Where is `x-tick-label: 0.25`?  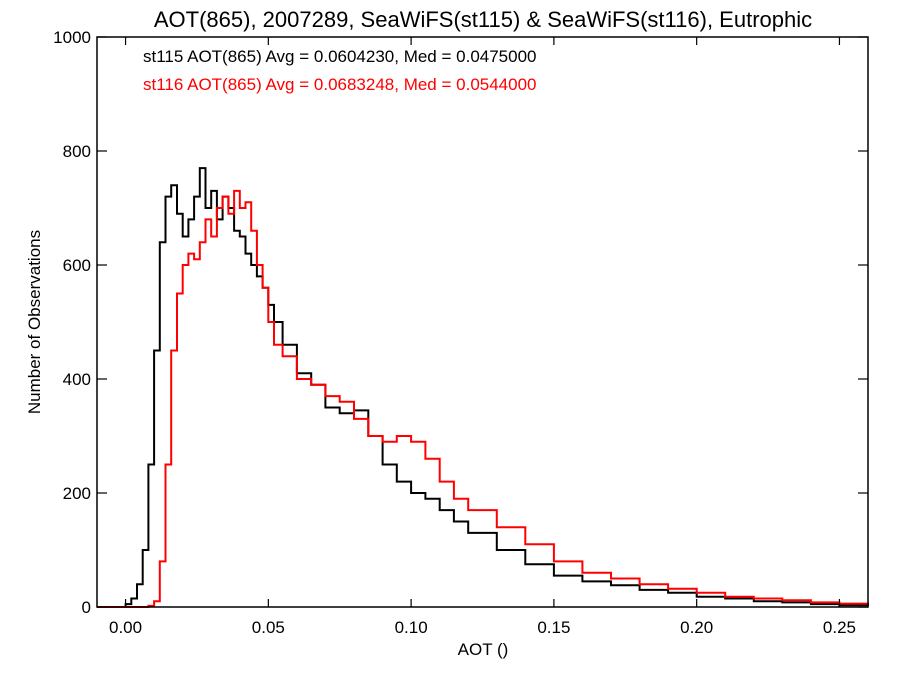 x-tick-label: 0.25 is located at coordinates (839, 627).